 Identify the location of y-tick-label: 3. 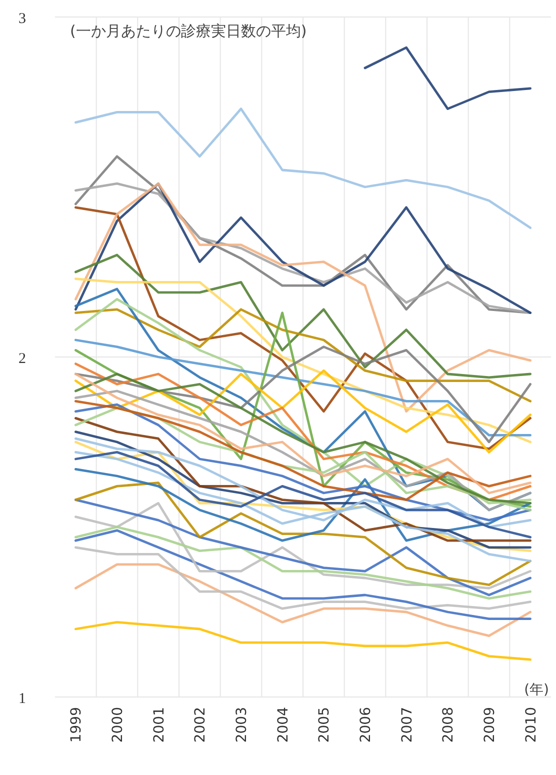
(22, 19).